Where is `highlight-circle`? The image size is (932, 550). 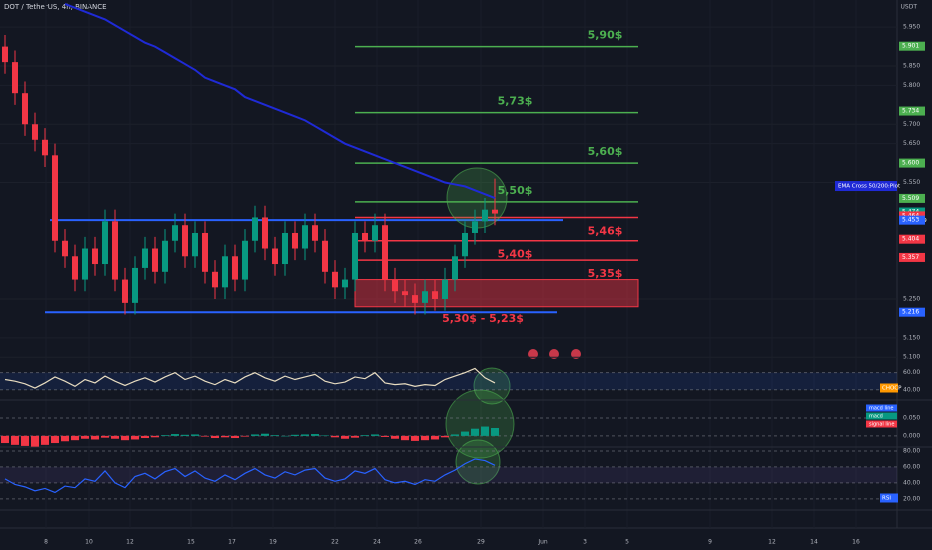
highlight-circle is located at coordinates (492, 386).